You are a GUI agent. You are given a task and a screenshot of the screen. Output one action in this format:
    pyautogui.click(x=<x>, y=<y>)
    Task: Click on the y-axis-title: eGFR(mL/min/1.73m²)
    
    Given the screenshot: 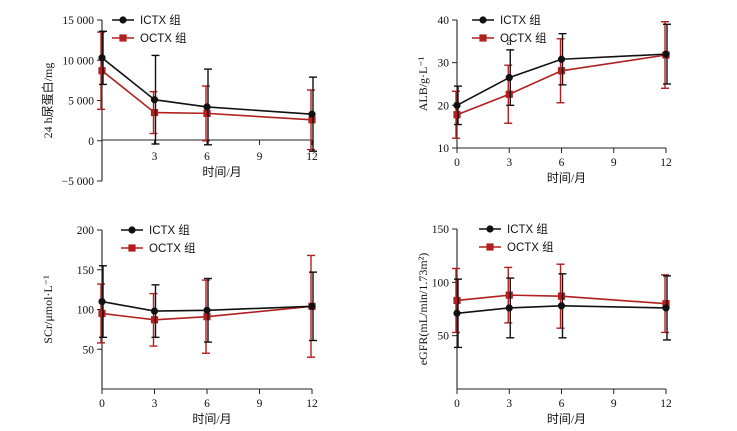 What is the action you would take?
    pyautogui.click(x=423, y=309)
    